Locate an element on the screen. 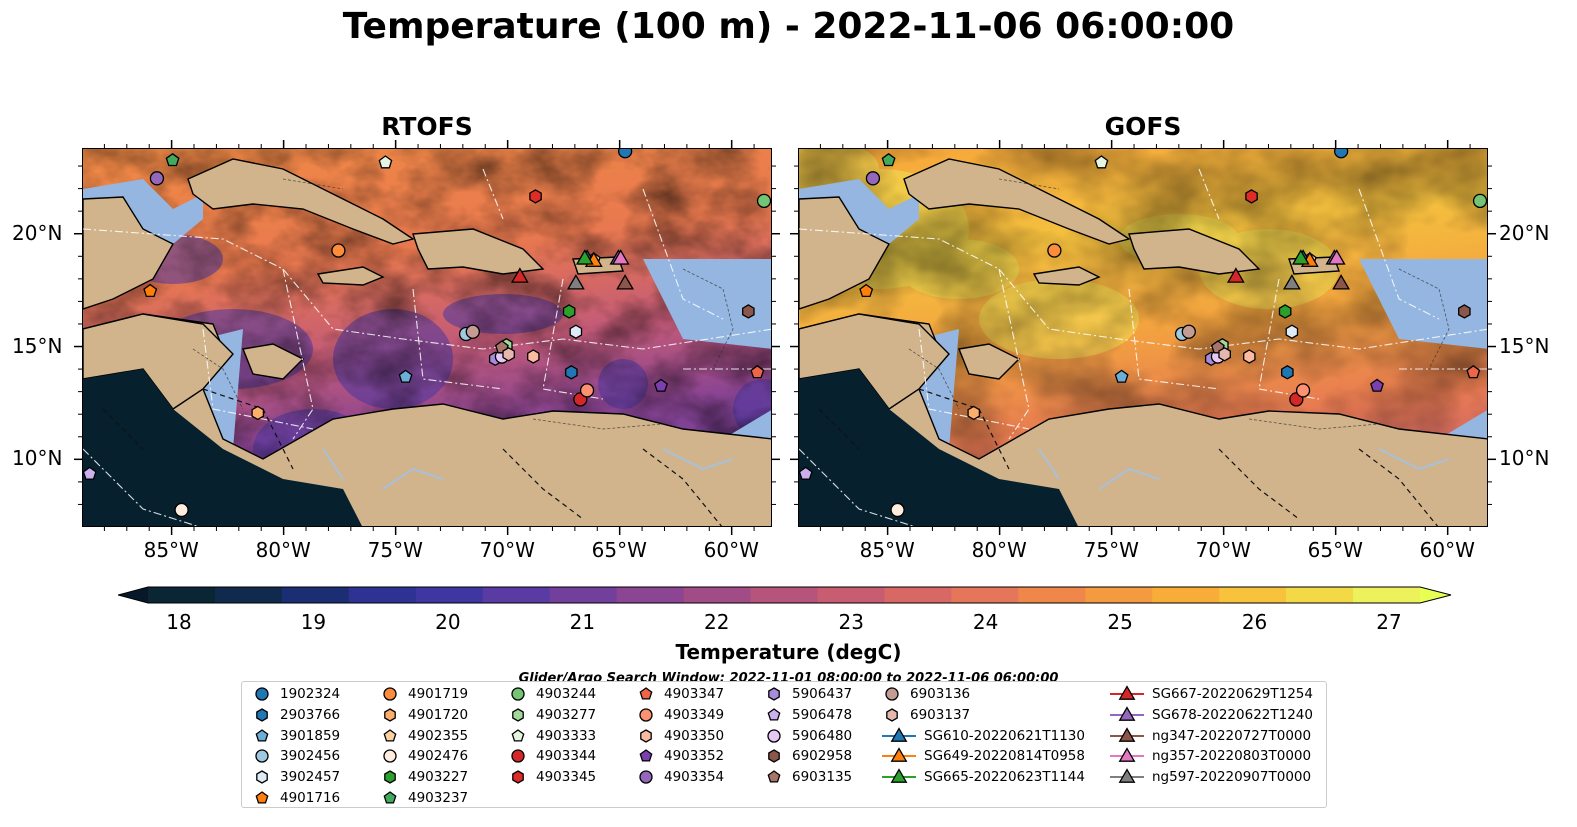 The image size is (1577, 827). legend-label: 2903766 is located at coordinates (310, 714).